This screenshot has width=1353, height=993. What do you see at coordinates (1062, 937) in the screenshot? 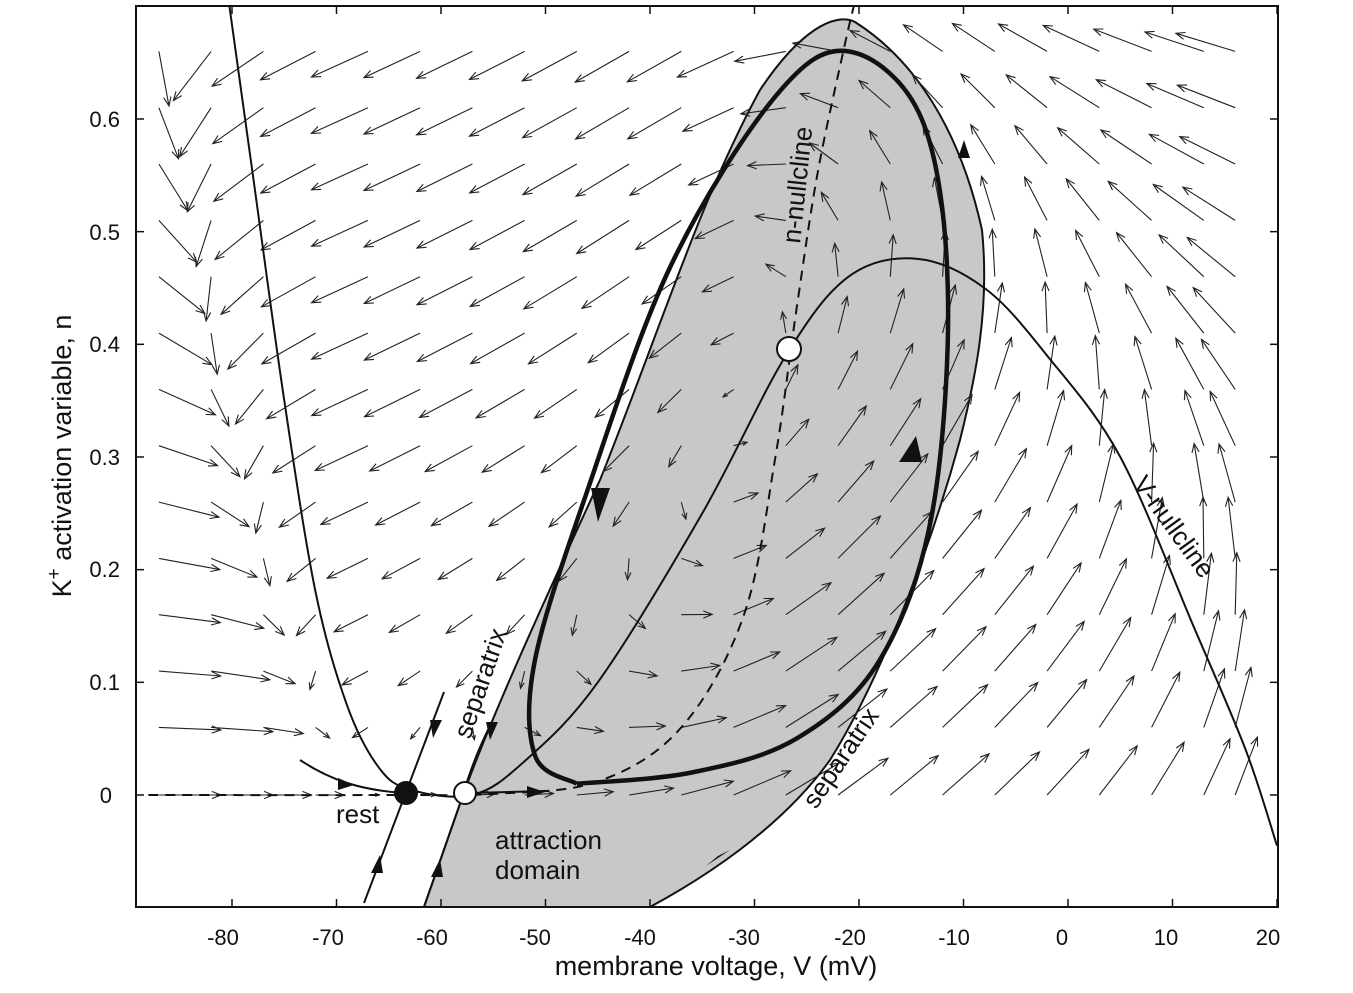
I see `x-tick-label: 0` at bounding box center [1062, 937].